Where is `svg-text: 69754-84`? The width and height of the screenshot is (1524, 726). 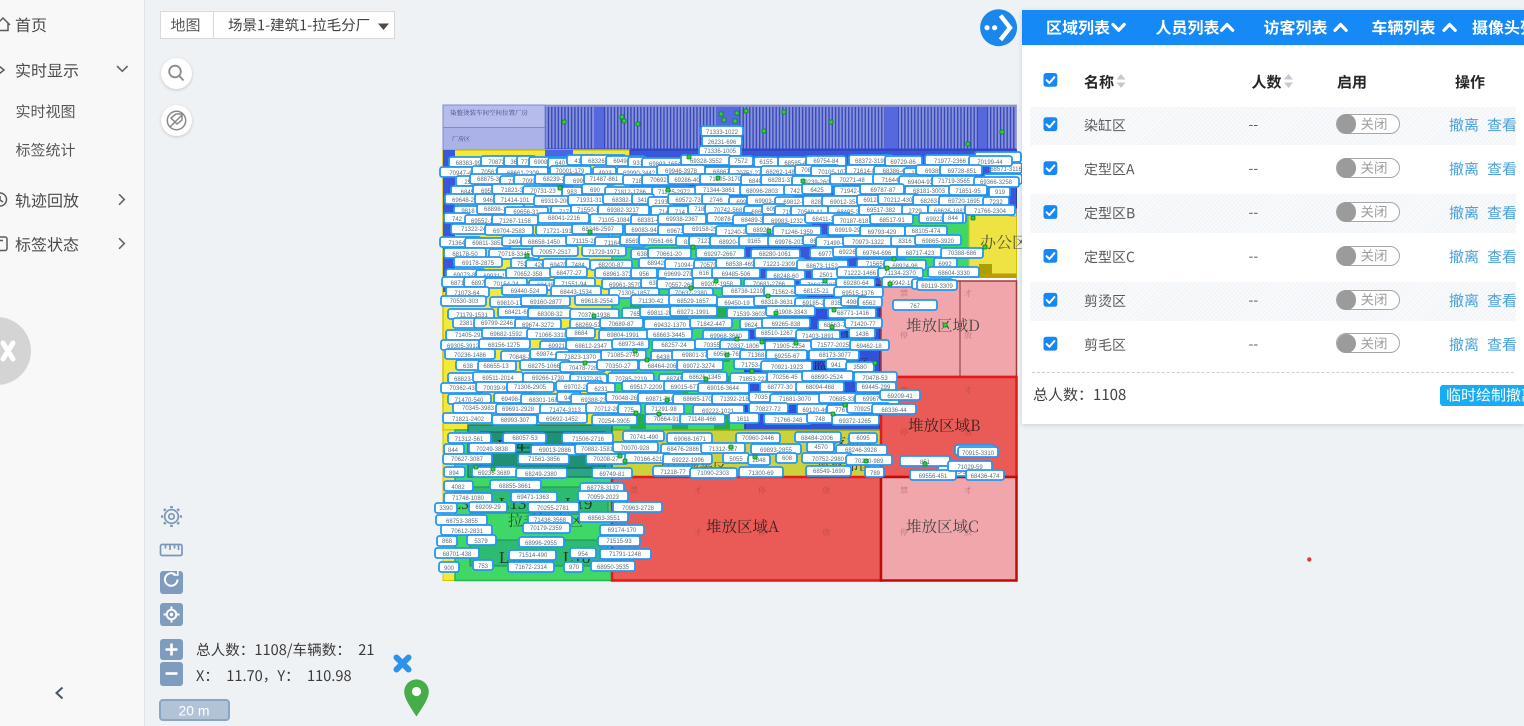
svg-text: 69754-84 is located at coordinates (826, 162).